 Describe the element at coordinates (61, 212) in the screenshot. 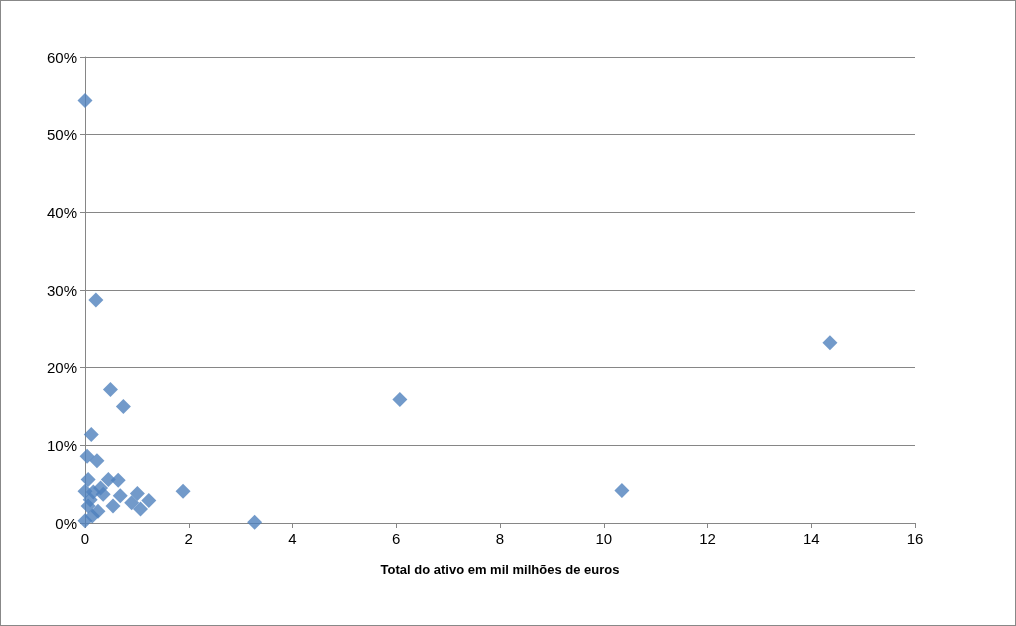

I see `y-tick-label: 40%` at that location.